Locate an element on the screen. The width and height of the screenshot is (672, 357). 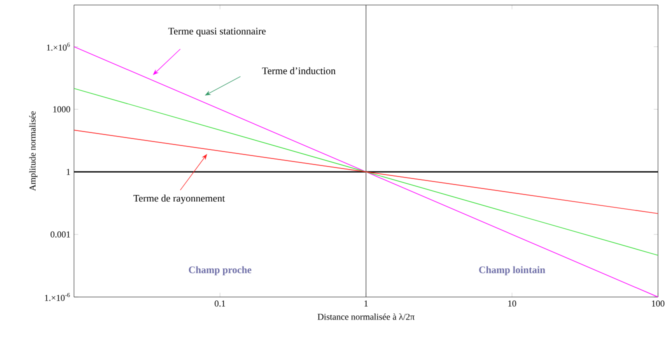
annotation: Champ proche is located at coordinates (220, 271).